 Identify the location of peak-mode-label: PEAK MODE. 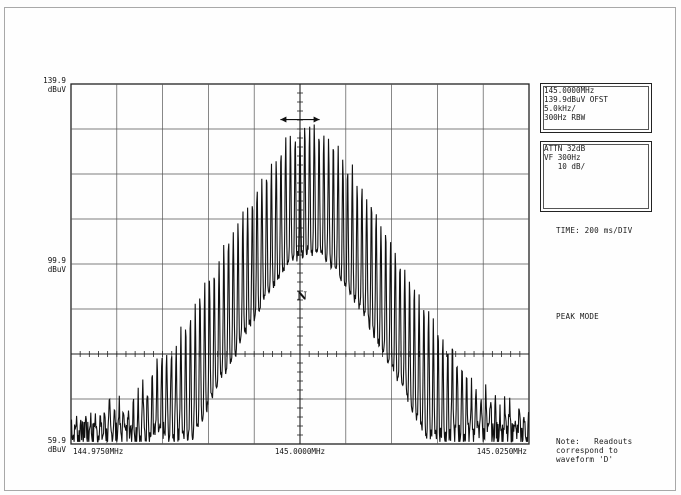
(577, 316).